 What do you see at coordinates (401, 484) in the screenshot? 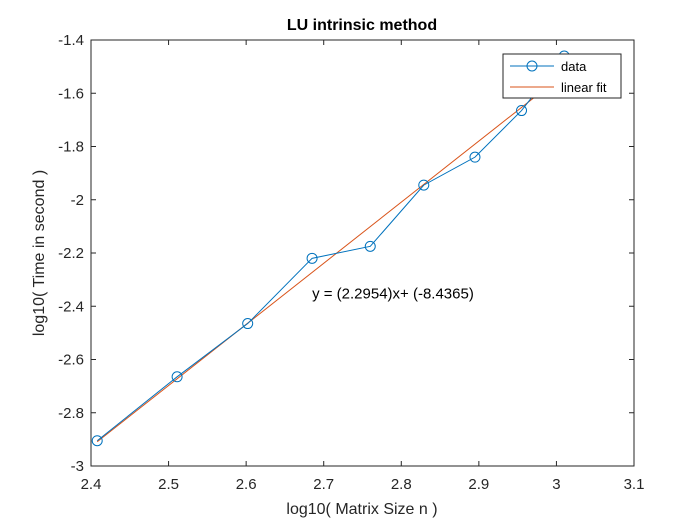
I see `x-tick-label: 2.8` at bounding box center [401, 484].